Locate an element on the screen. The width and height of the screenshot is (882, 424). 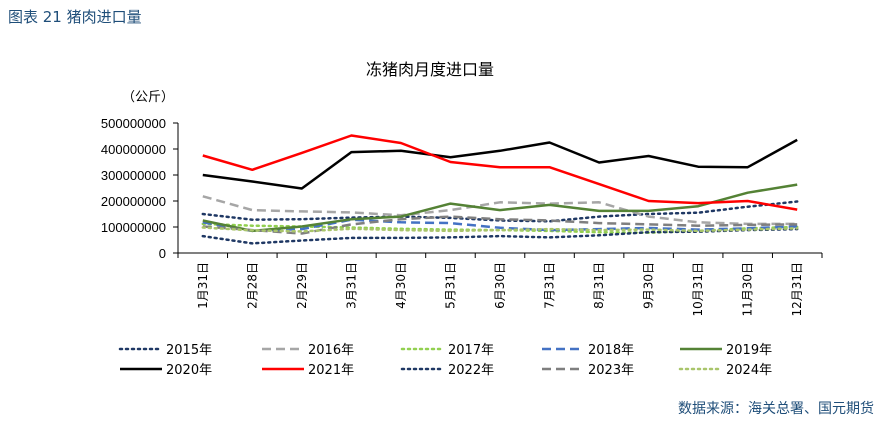
x-tick-label: 2月28日 is located at coordinates (252, 285).